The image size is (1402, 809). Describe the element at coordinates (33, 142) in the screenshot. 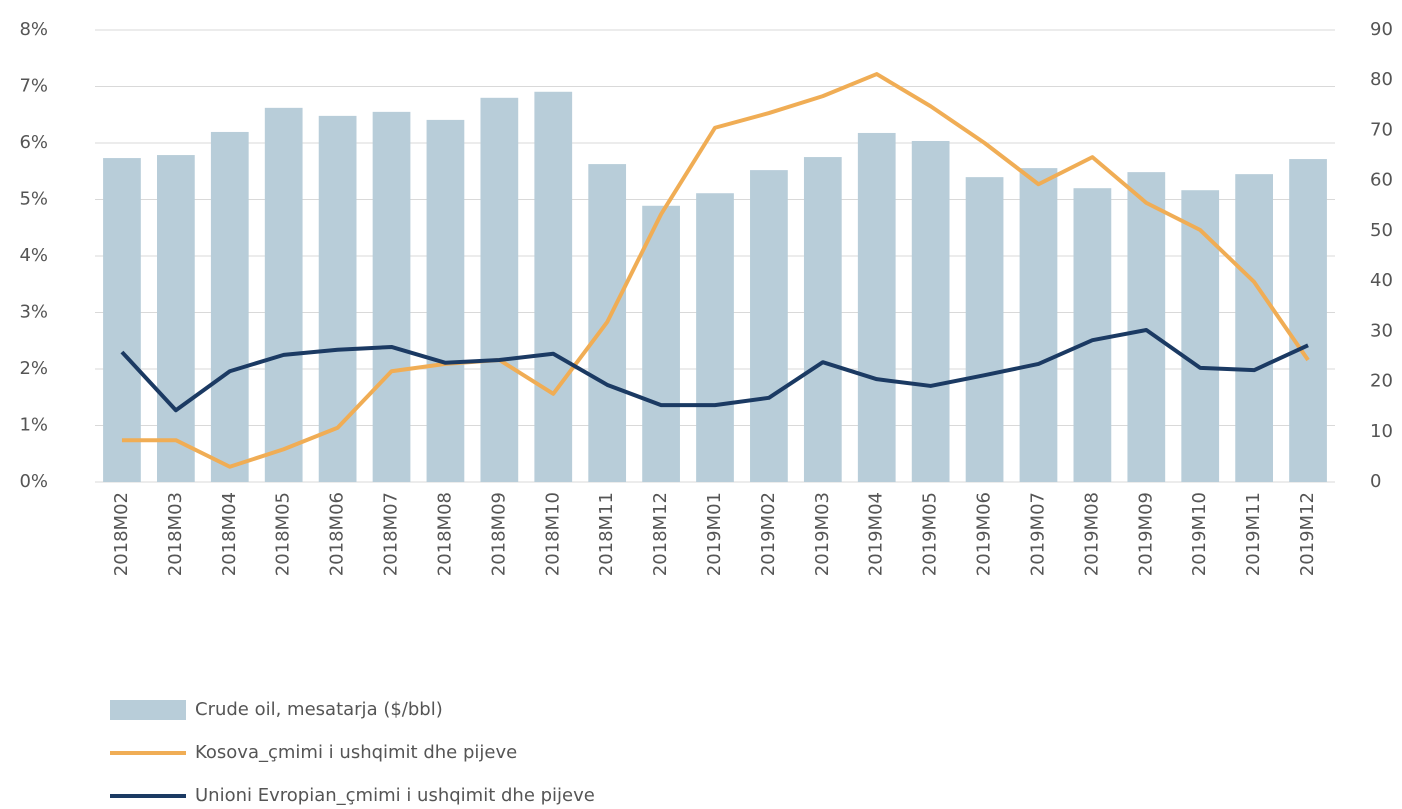

I see `y-tick-label: 6%` at that location.